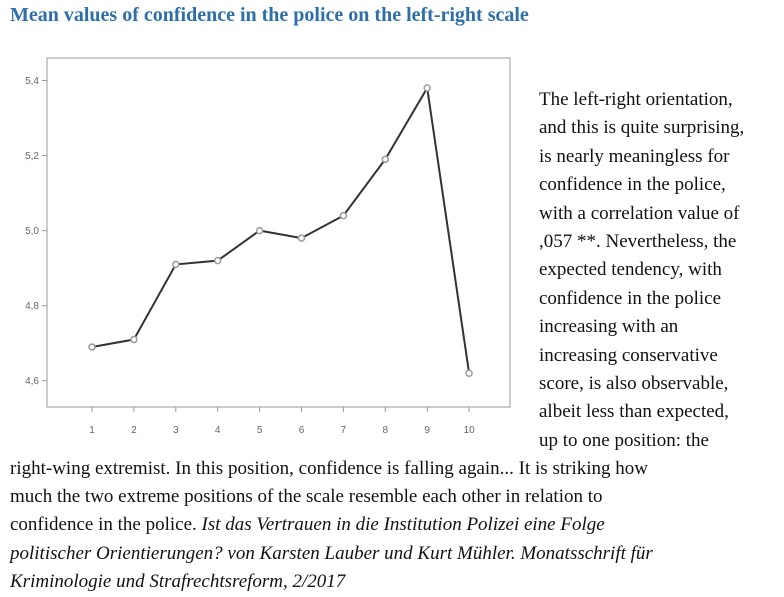 The width and height of the screenshot is (784, 597). Describe the element at coordinates (634, 156) in the screenshot. I see `text-line: is nearly meaningless for` at that location.